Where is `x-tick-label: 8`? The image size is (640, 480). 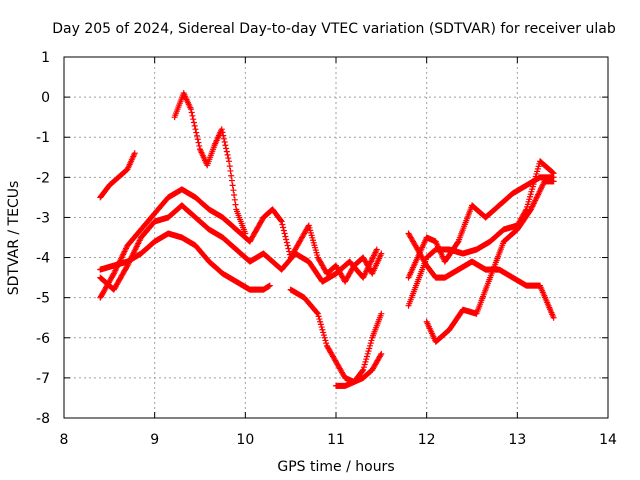
x-tick-label: 8 is located at coordinates (64, 440).